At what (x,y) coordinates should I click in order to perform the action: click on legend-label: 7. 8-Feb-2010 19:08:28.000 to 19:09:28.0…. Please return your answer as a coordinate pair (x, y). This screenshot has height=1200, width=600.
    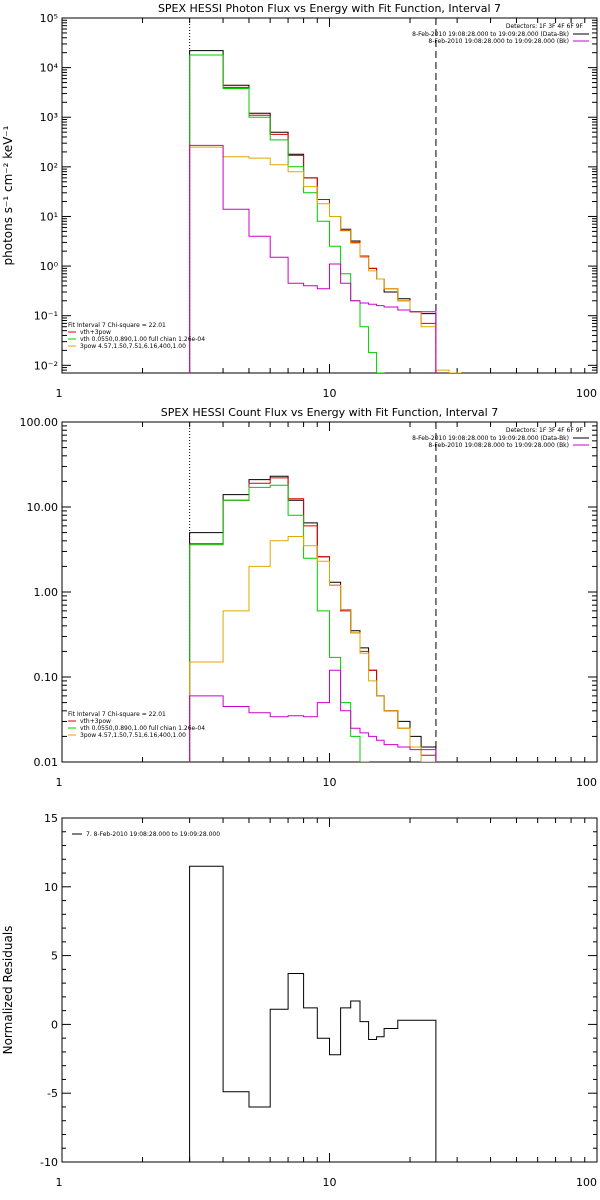
    Looking at the image, I should click on (153, 834).